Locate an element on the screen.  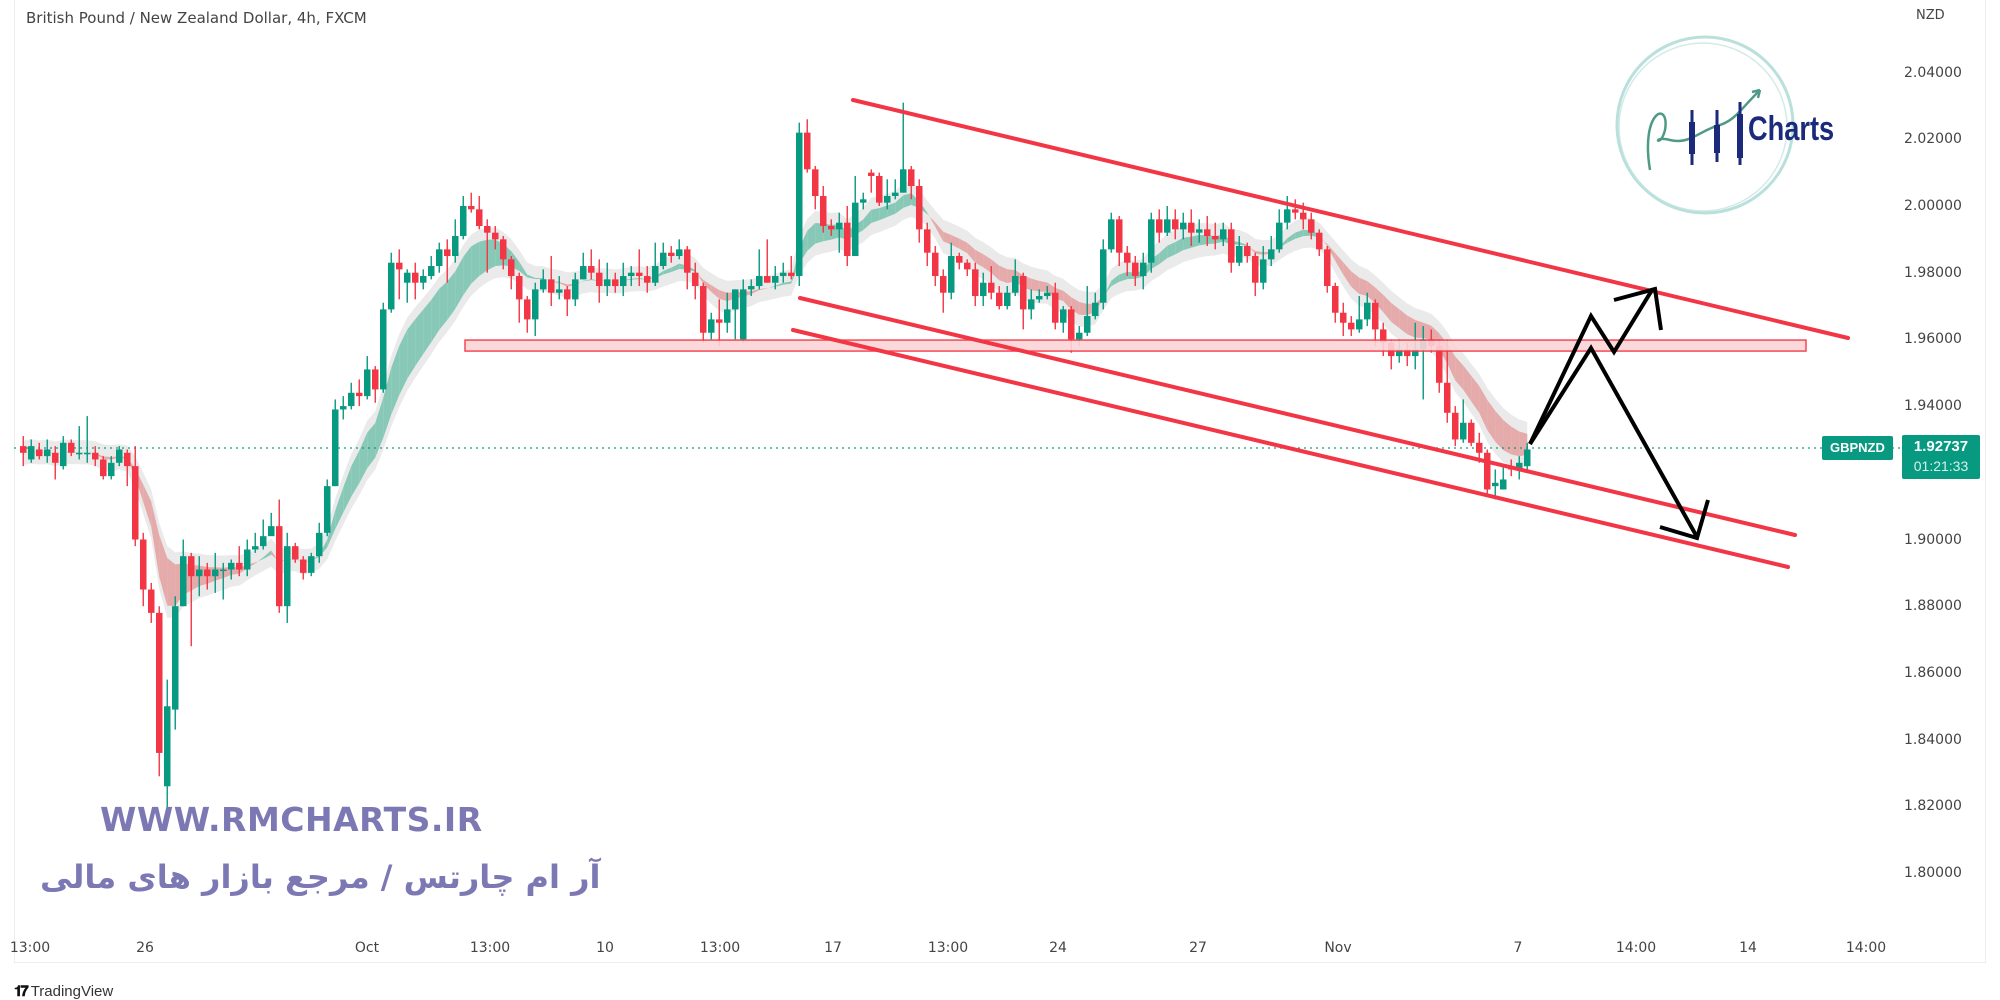
bullish-path-arrow is located at coordinates (1591, 366).